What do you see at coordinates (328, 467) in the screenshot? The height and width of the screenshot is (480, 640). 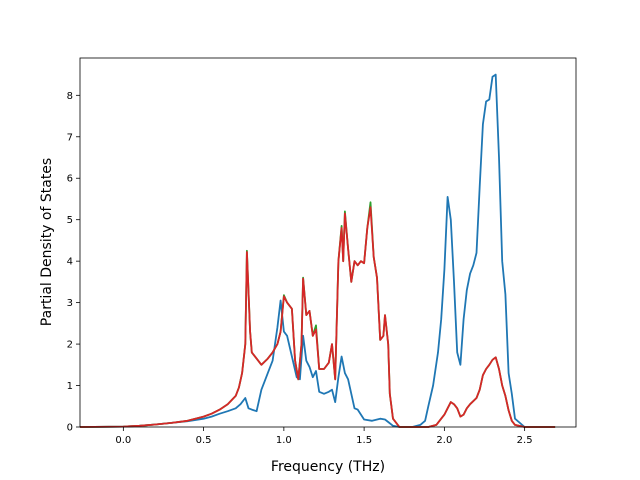 I see `x-axis-label: Frequency (THz)` at bounding box center [328, 467].